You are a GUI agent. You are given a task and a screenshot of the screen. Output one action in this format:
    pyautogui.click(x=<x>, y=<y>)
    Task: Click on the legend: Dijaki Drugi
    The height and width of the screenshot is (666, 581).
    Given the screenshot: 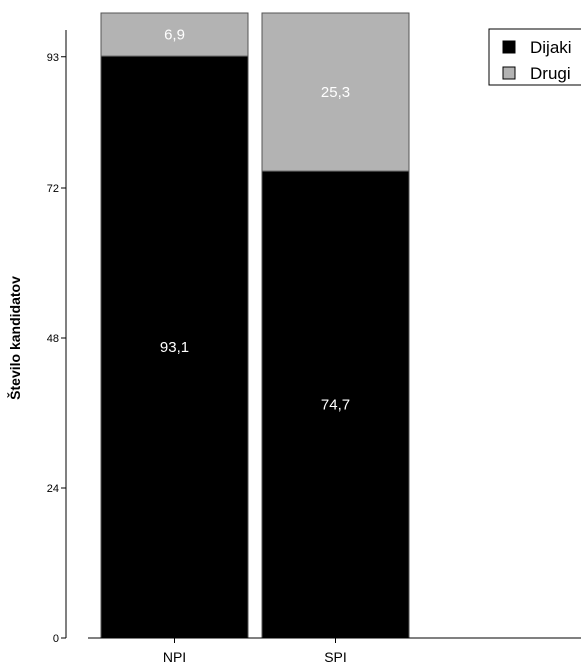 What is the action you would take?
    pyautogui.click(x=534, y=57)
    